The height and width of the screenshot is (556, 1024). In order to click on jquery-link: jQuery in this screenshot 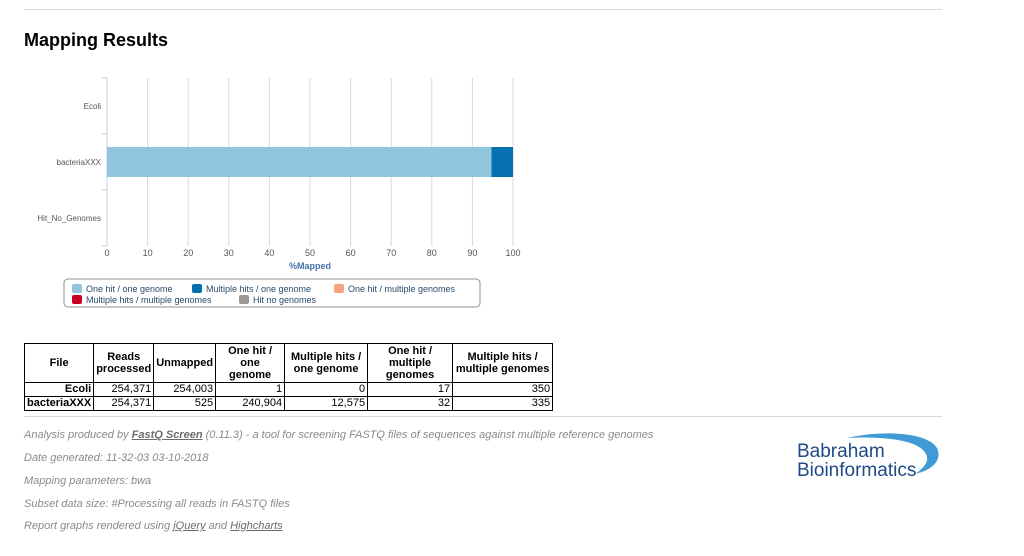, I will do `click(189, 526)`.